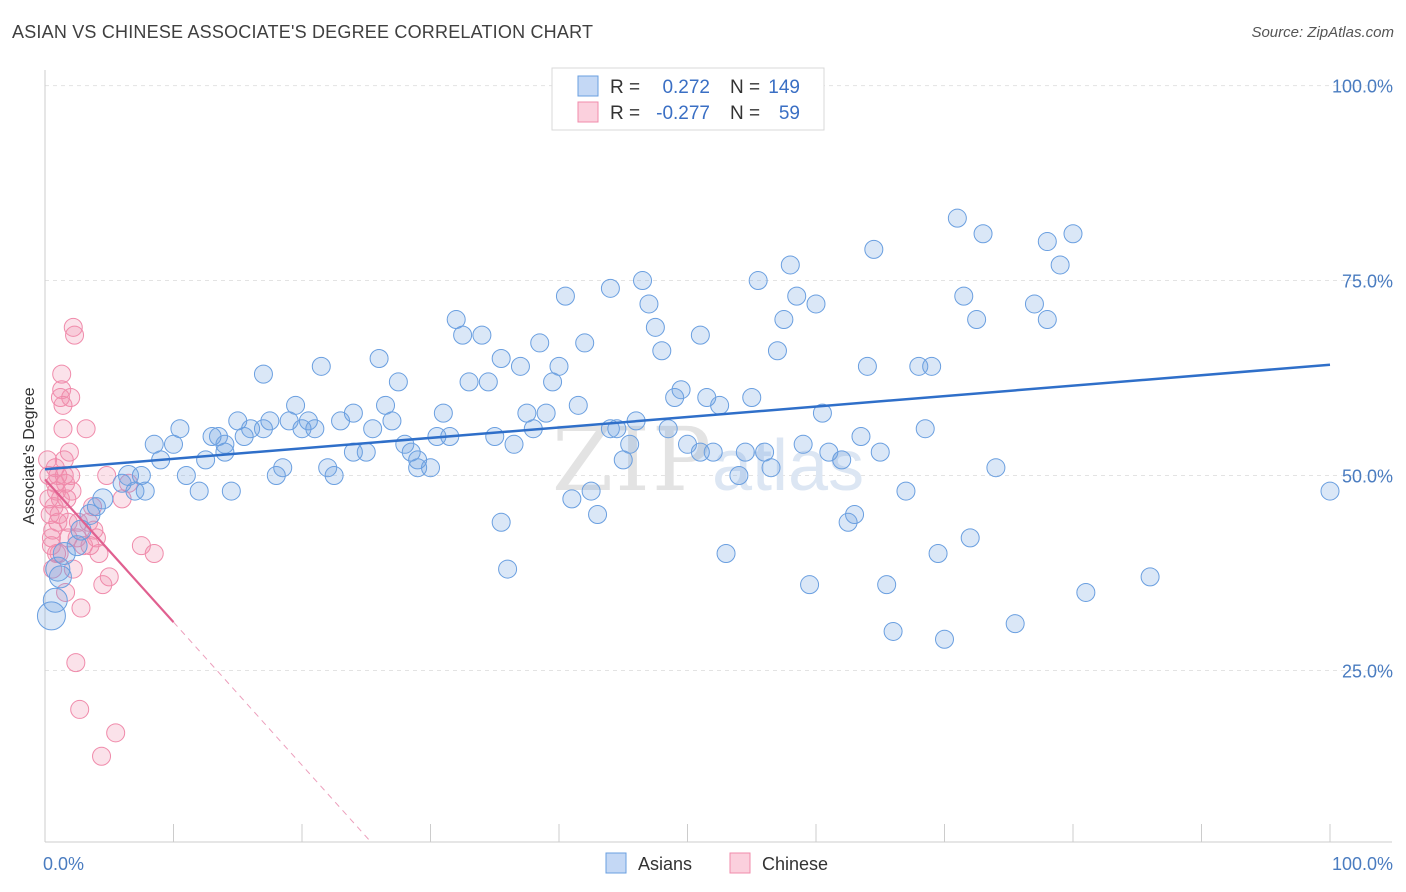 Image resolution: width=1406 pixels, height=892 pixels. What do you see at coordinates (716, 863) in the screenshot?
I see `bottom-legend: Asians Chinese` at bounding box center [716, 863].